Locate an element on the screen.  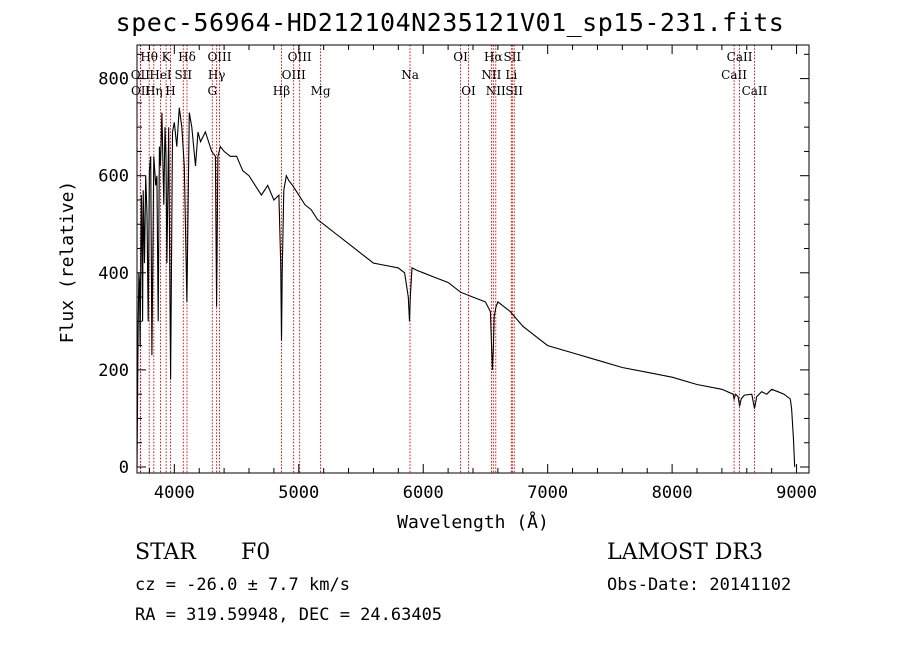
object-subclass: F0 is located at coordinates (256, 552).